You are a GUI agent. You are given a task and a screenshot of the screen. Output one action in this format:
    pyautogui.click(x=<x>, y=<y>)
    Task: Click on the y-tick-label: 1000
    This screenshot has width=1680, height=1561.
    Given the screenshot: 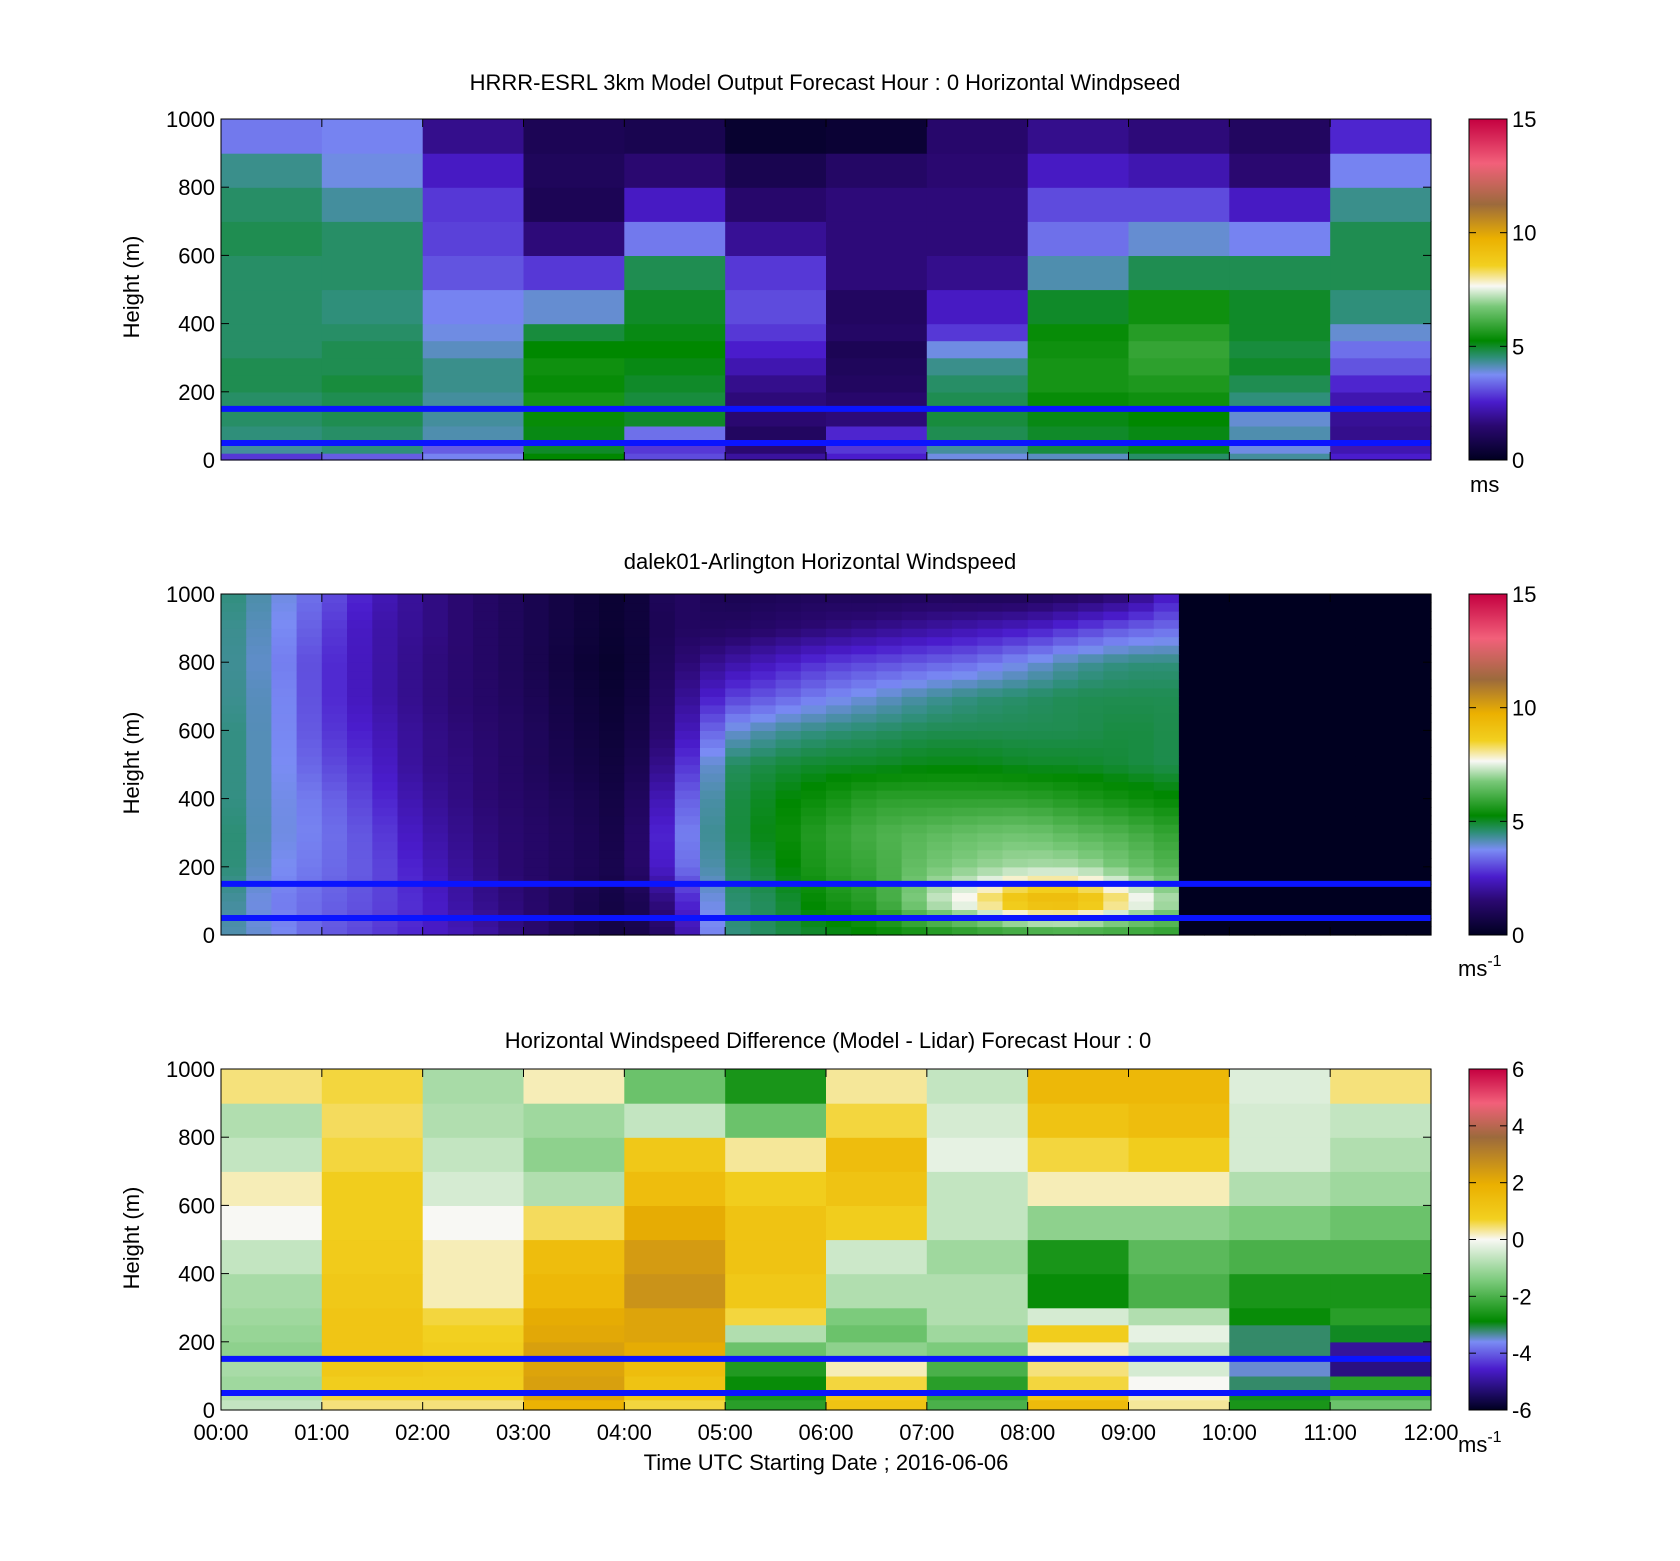 What is the action you would take?
    pyautogui.click(x=190, y=1069)
    